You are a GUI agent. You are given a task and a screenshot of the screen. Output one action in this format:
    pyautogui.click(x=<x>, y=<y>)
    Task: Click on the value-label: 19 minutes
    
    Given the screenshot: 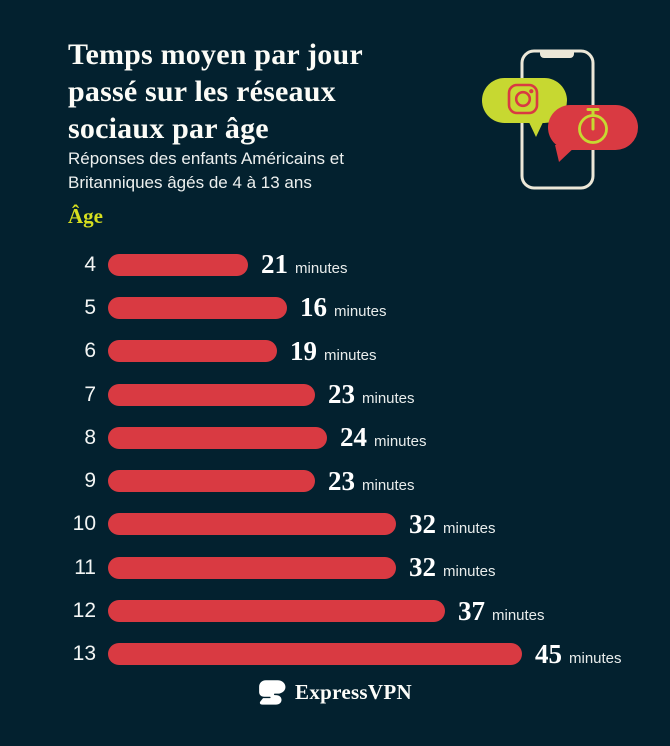 What is the action you would take?
    pyautogui.click(x=333, y=351)
    